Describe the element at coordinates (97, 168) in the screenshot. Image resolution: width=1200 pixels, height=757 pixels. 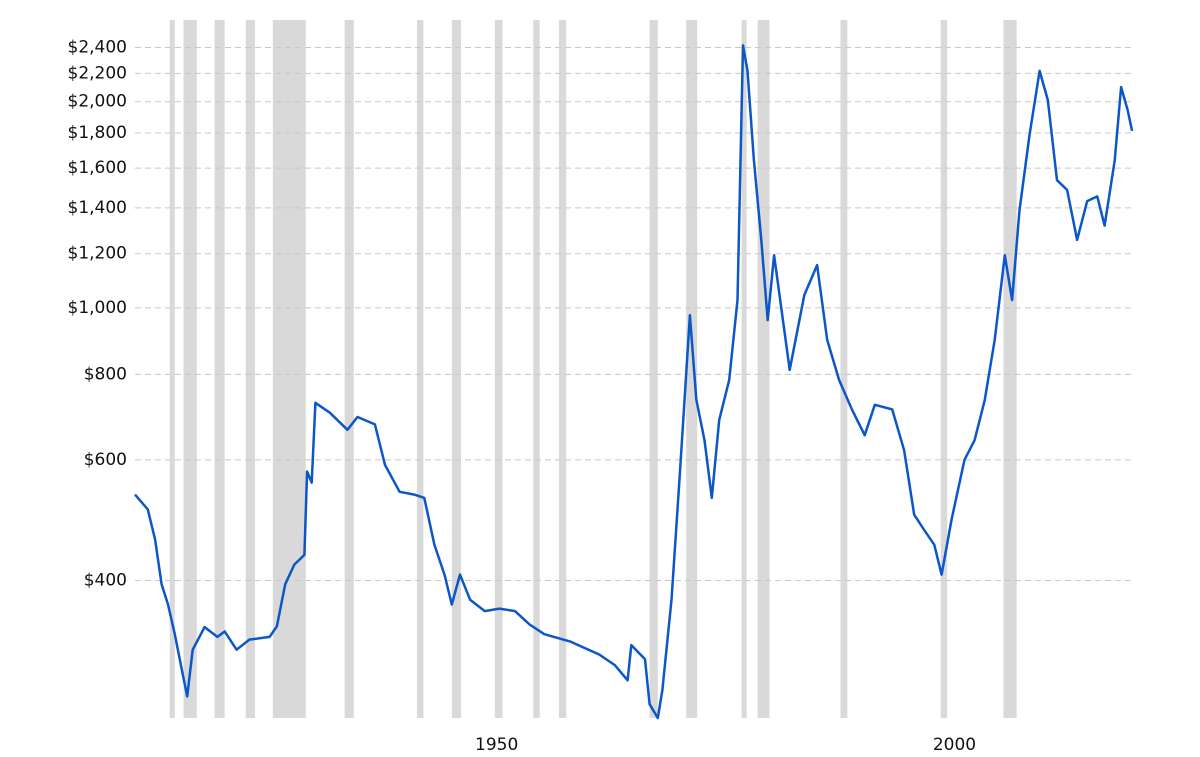
I see `y-tick-label: $1,600` at that location.